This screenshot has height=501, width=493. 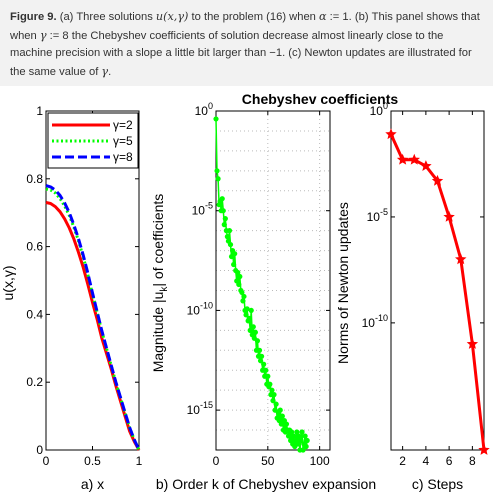 What do you see at coordinates (426, 461) in the screenshot?
I see `panel-c-x-tick-label: 4` at bounding box center [426, 461].